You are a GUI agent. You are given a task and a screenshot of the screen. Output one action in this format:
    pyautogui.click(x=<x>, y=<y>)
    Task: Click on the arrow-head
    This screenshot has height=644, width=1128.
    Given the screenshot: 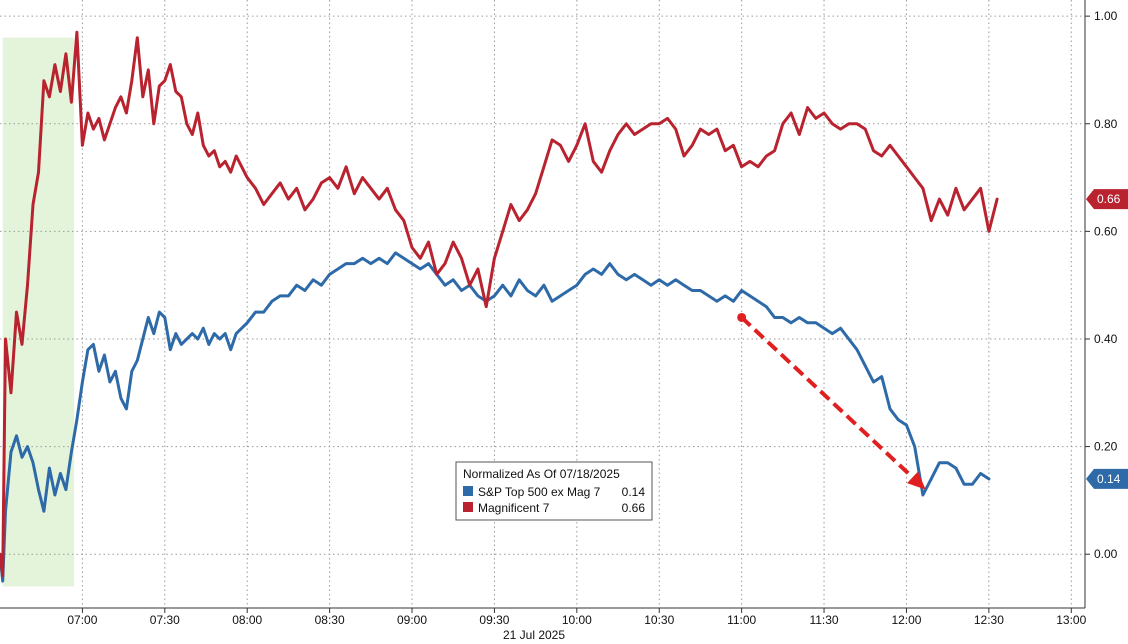 What is the action you would take?
    pyautogui.click(x=916, y=480)
    